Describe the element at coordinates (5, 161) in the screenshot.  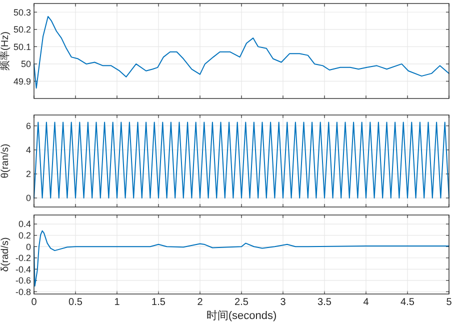
I see `y-axis-title: θ(ran/s)` at that location.